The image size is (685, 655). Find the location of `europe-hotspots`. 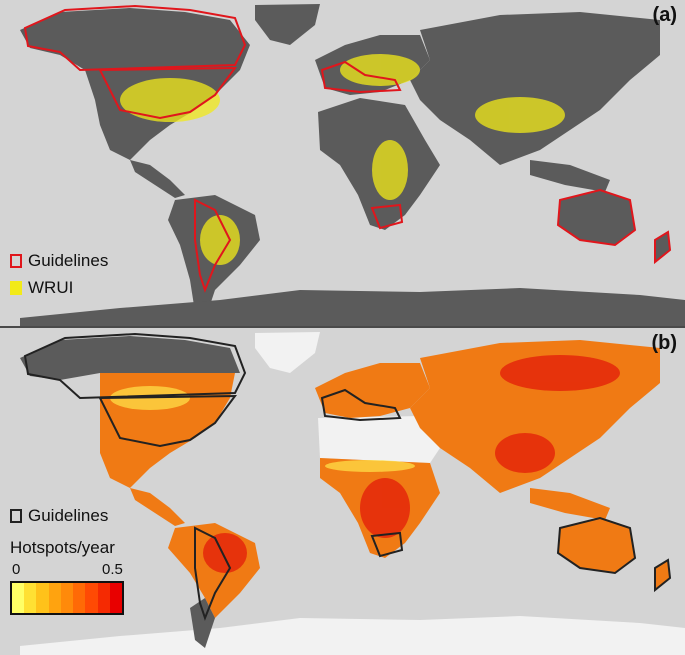

europe-hotspots is located at coordinates (372, 390).